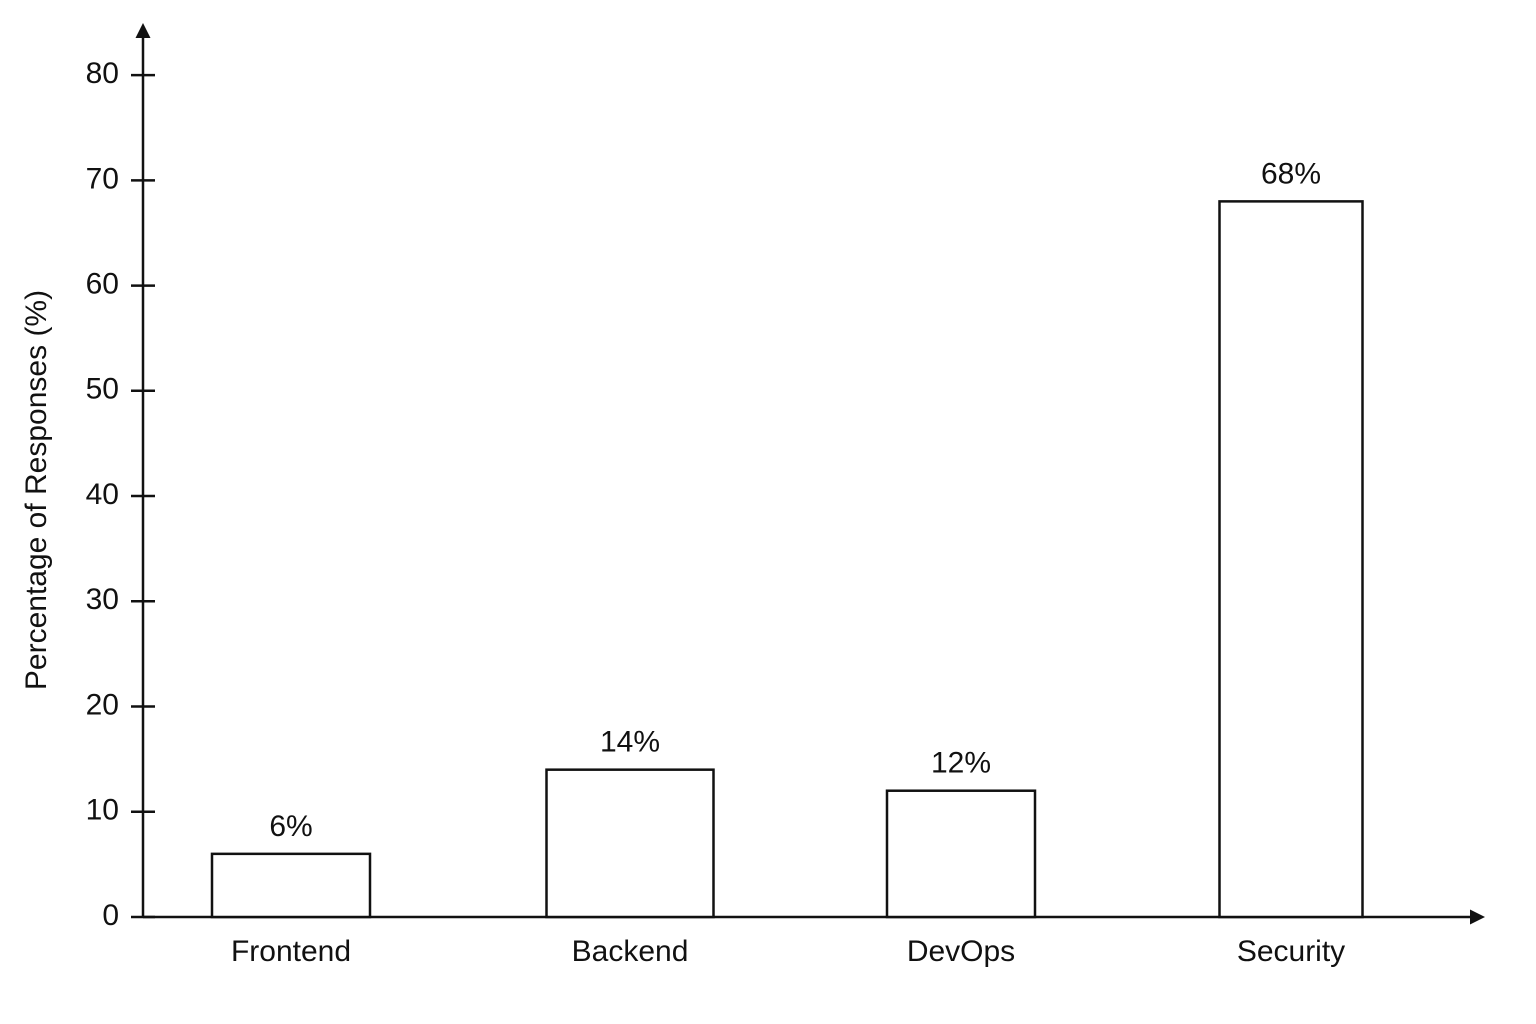  Describe the element at coordinates (630, 951) in the screenshot. I see `x-tick-label: Backend` at that location.